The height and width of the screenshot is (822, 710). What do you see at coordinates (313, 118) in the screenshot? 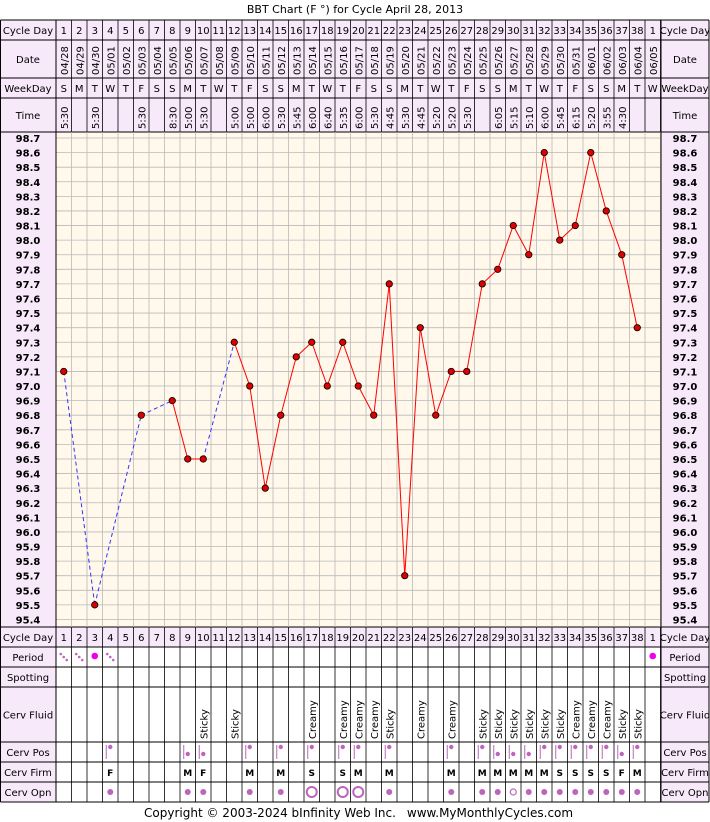
I see `time-cell: 6:00` at bounding box center [313, 118].